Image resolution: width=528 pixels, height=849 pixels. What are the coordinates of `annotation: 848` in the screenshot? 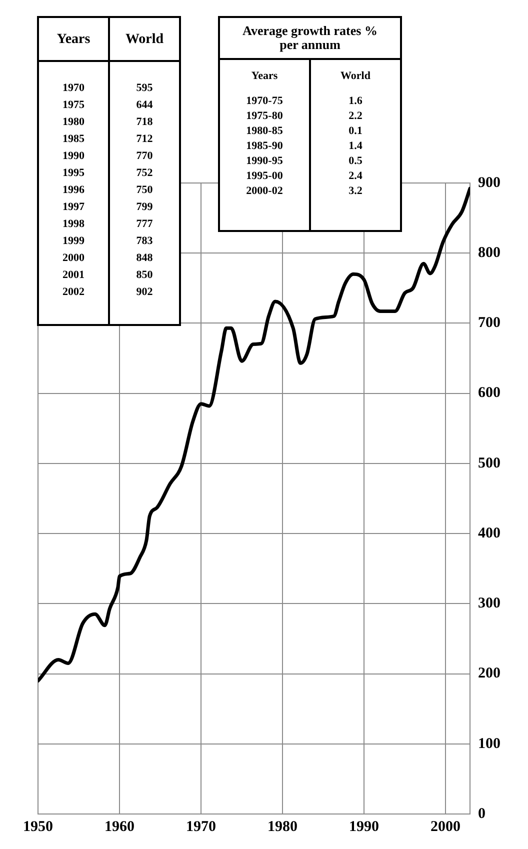 It's located at (144, 258).